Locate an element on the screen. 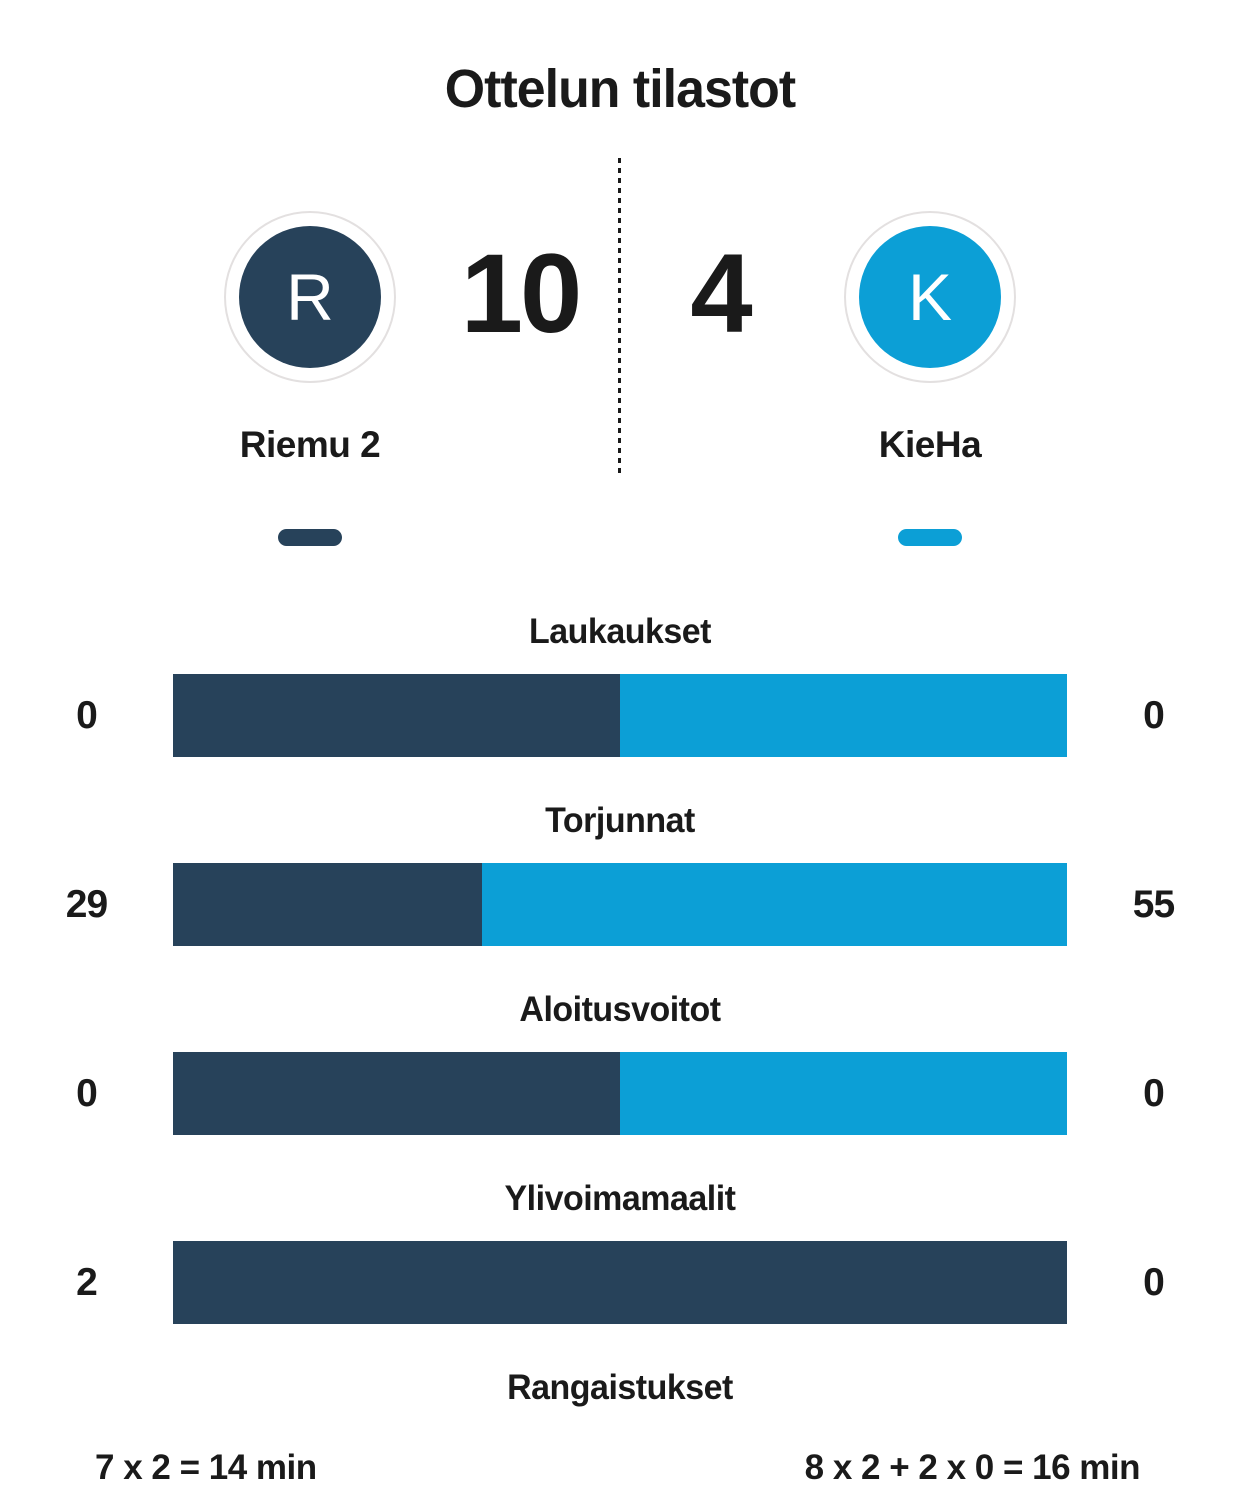  home-penalty-text: 7 x 2 = 14 min is located at coordinates (206, 1467).